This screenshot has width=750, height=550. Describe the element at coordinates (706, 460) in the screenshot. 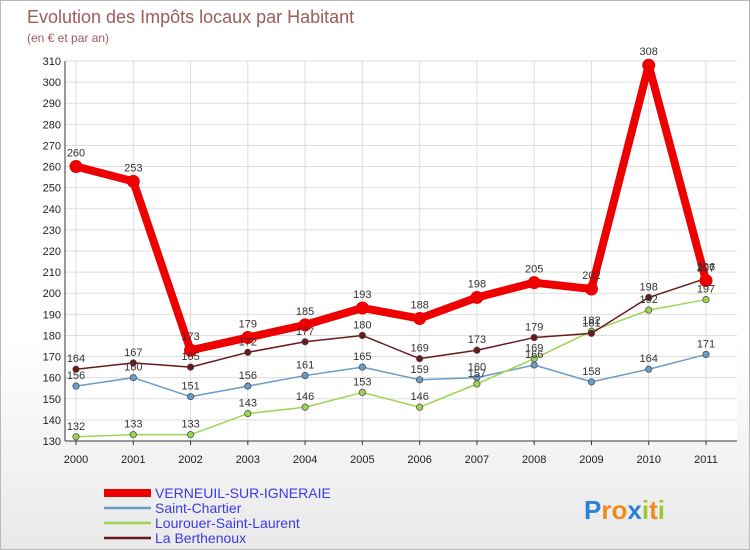

I see `x-tick-label: 2011` at that location.